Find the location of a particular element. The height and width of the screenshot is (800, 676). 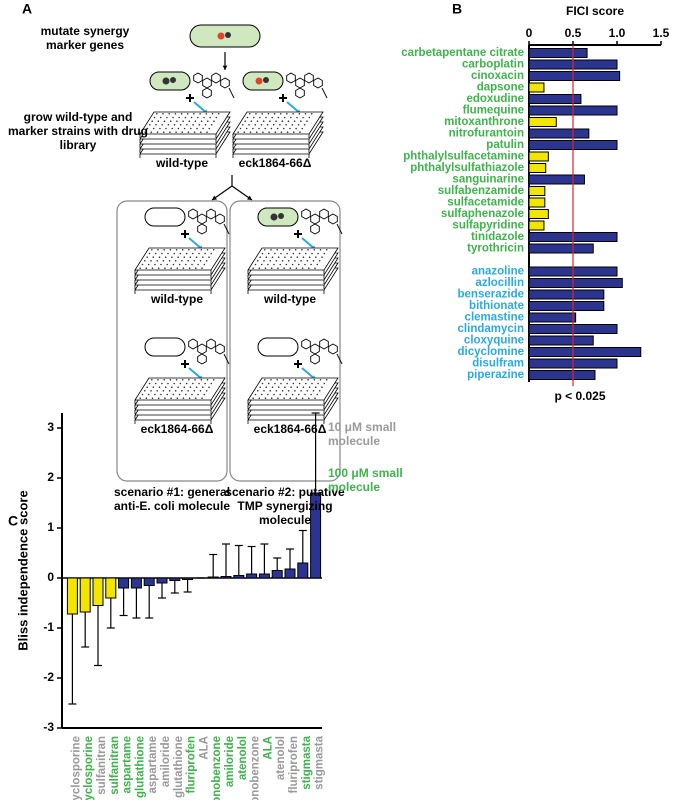

arrow-head is located at coordinates (214, 197).